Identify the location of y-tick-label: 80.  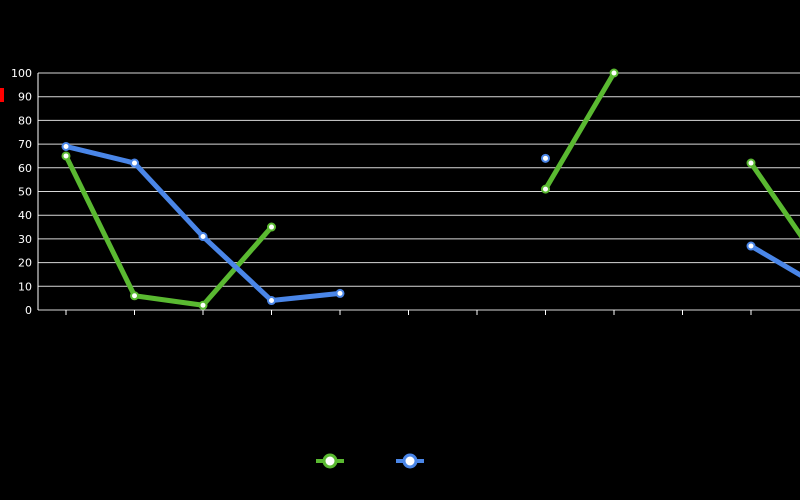
(25, 120).